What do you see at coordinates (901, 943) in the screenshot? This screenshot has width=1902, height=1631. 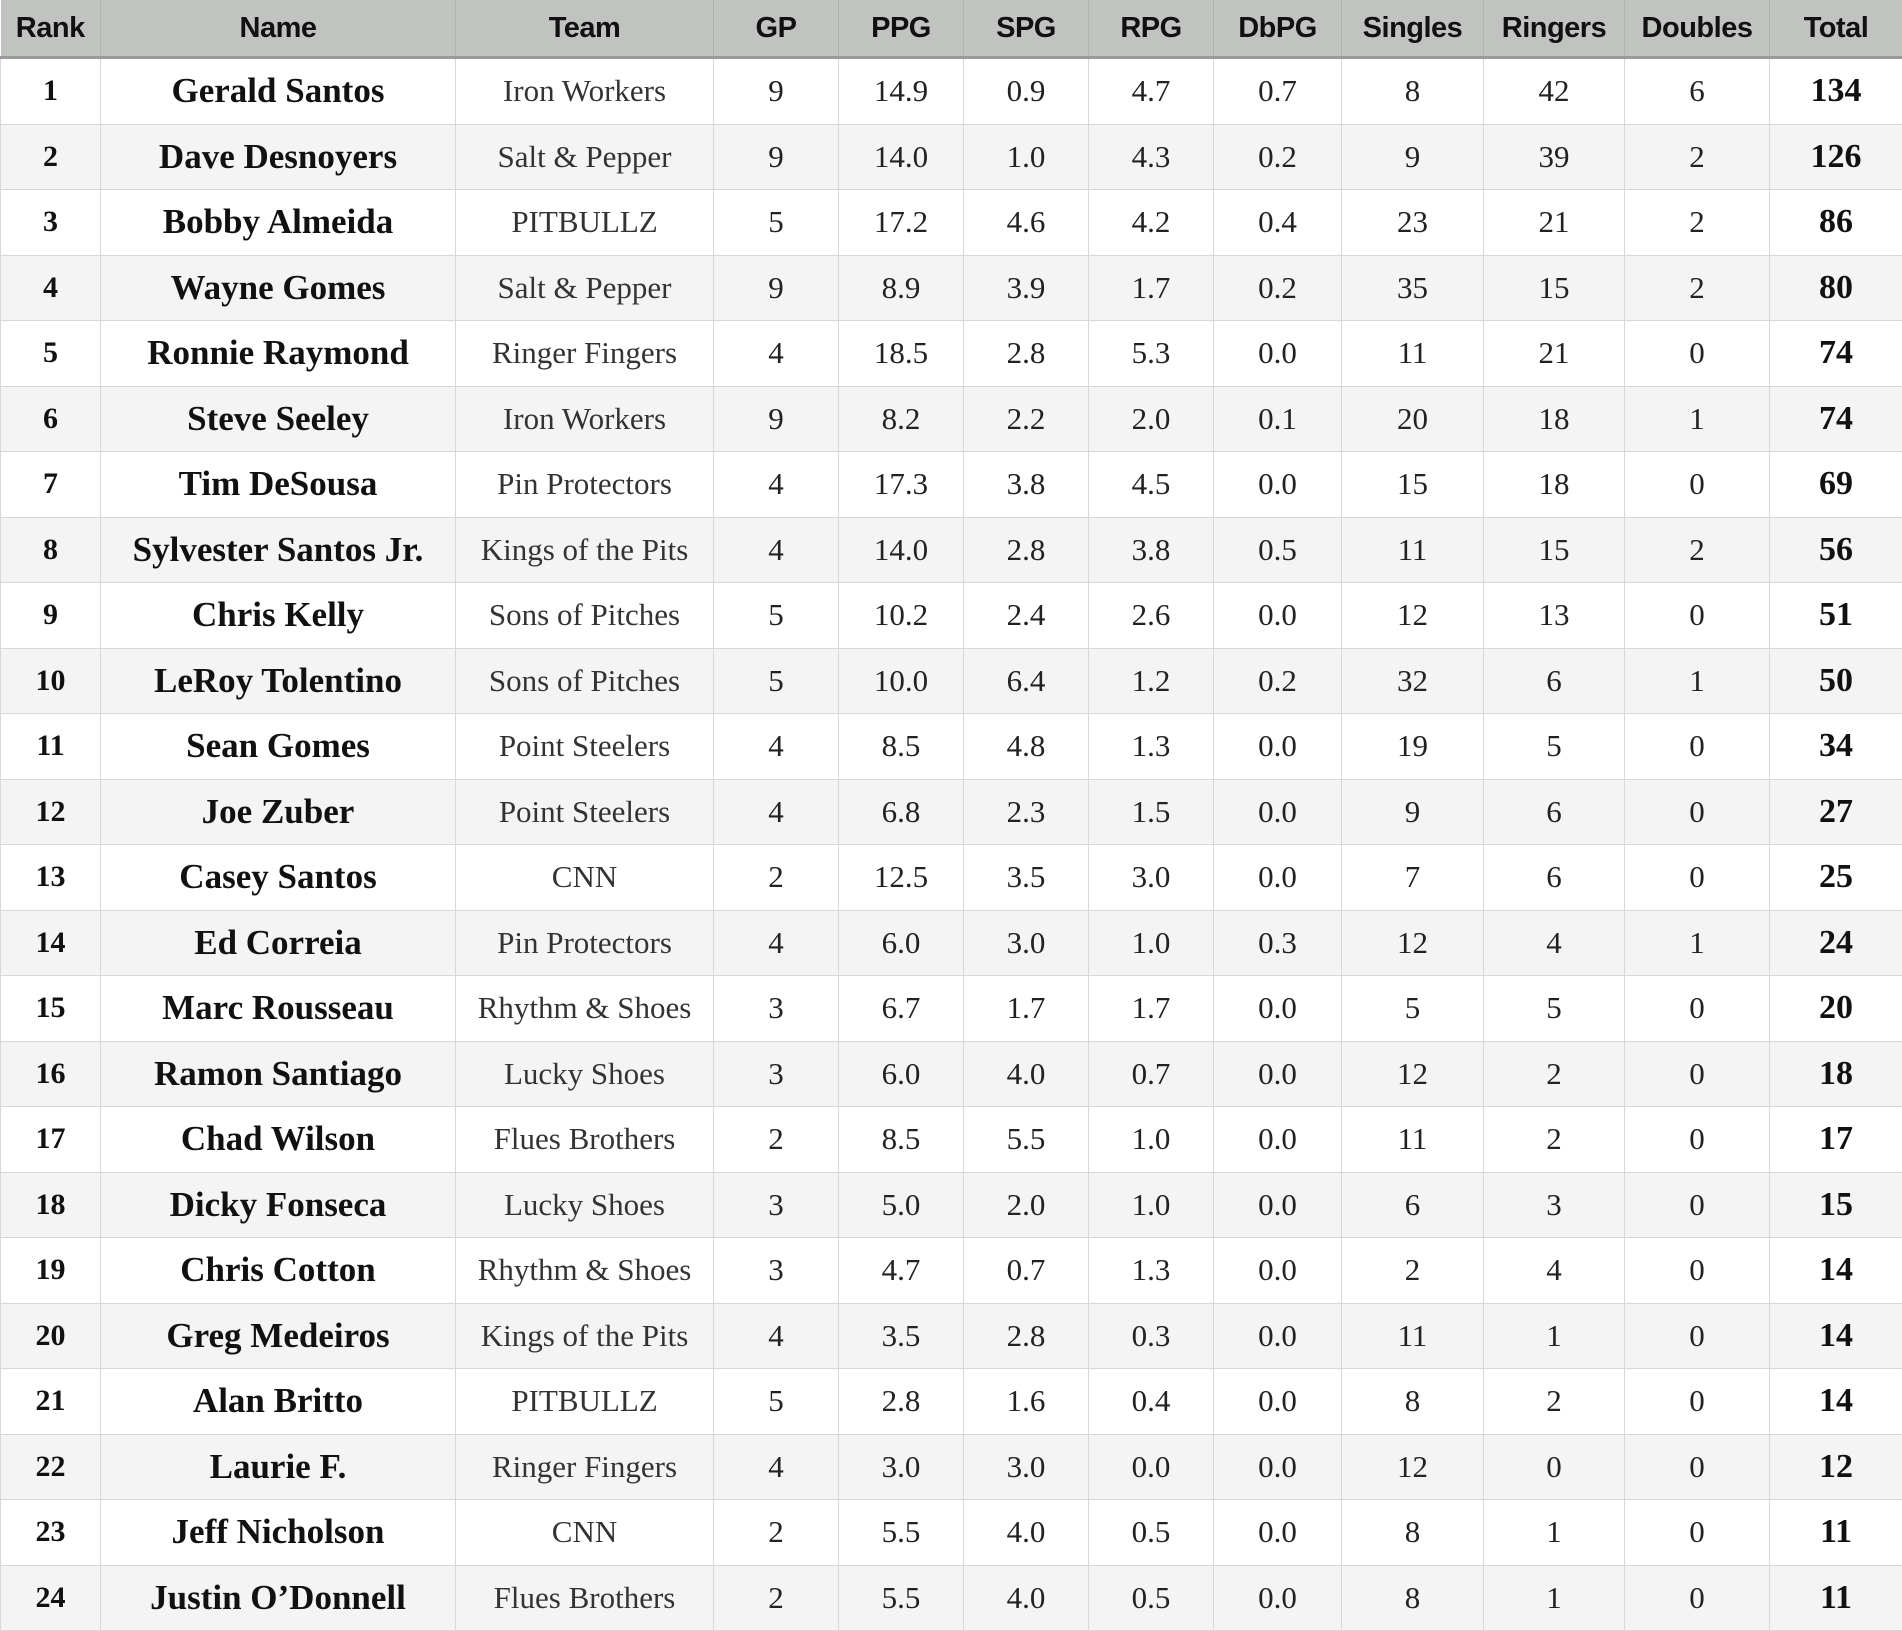 I see `cell-ppg: 6.0` at bounding box center [901, 943].